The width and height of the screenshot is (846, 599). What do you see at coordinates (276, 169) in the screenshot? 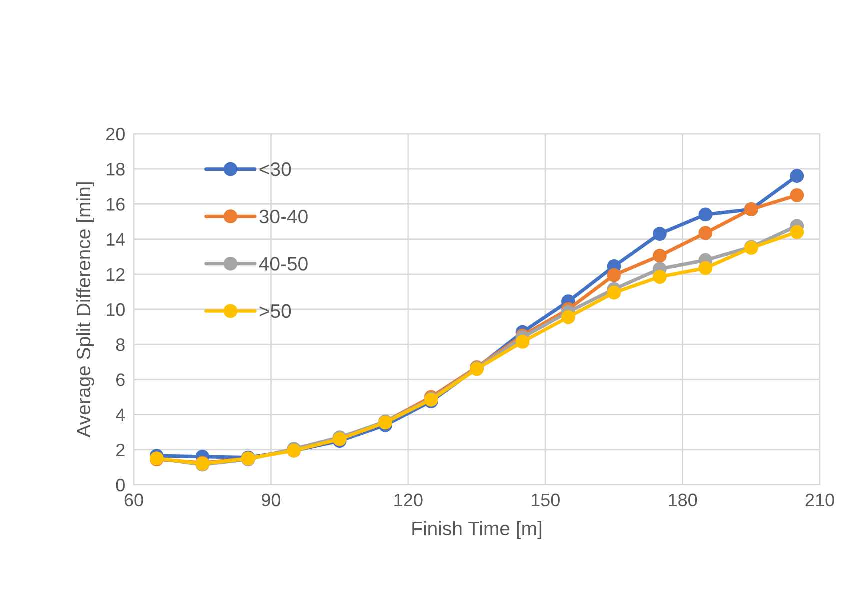
I see `legend-label: <30` at bounding box center [276, 169].